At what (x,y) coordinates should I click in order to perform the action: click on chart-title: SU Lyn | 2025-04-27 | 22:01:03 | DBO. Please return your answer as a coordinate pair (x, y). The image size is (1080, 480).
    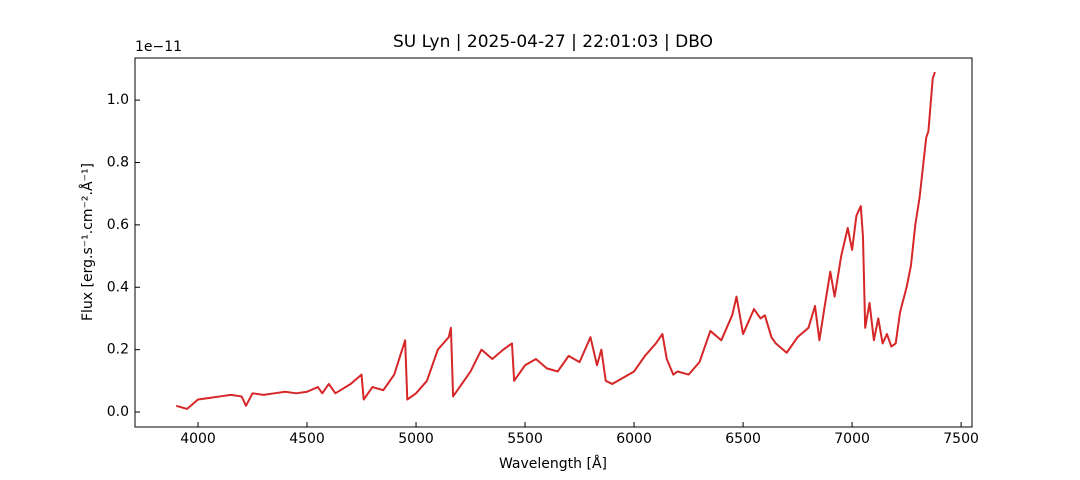
    Looking at the image, I should click on (553, 42).